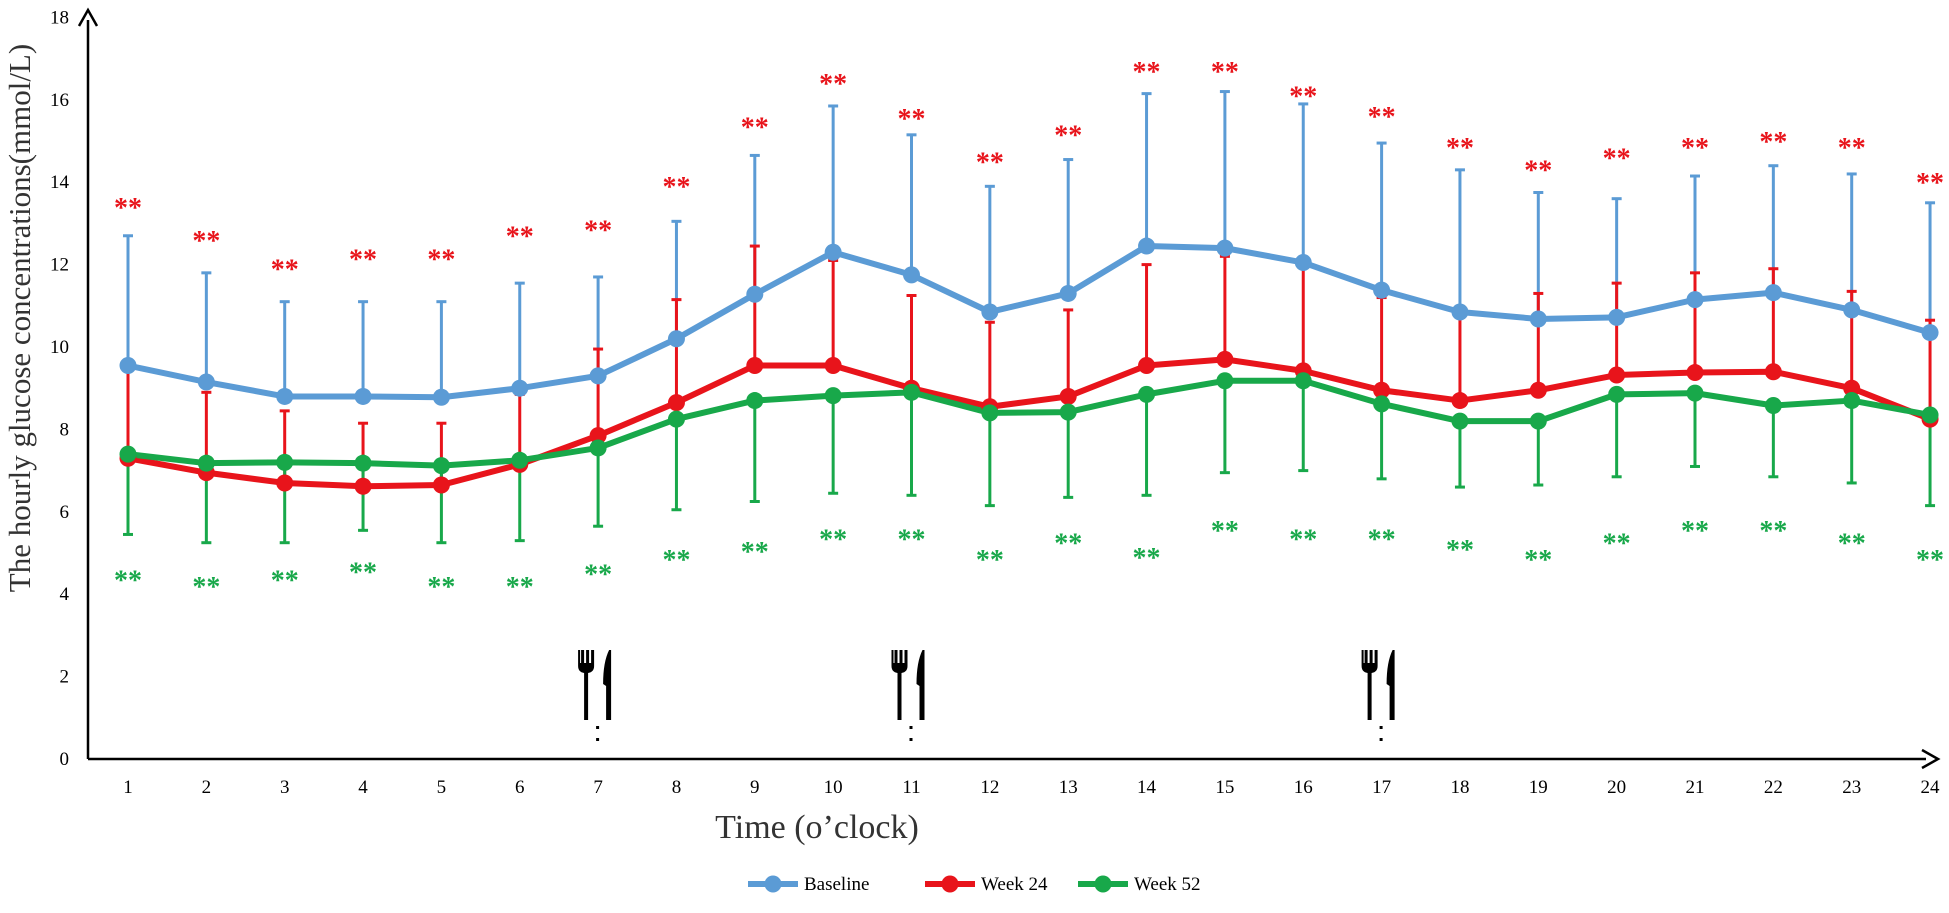 This screenshot has height=913, width=1949. What do you see at coordinates (1381, 787) in the screenshot?
I see `x-tick-label: 17` at bounding box center [1381, 787].